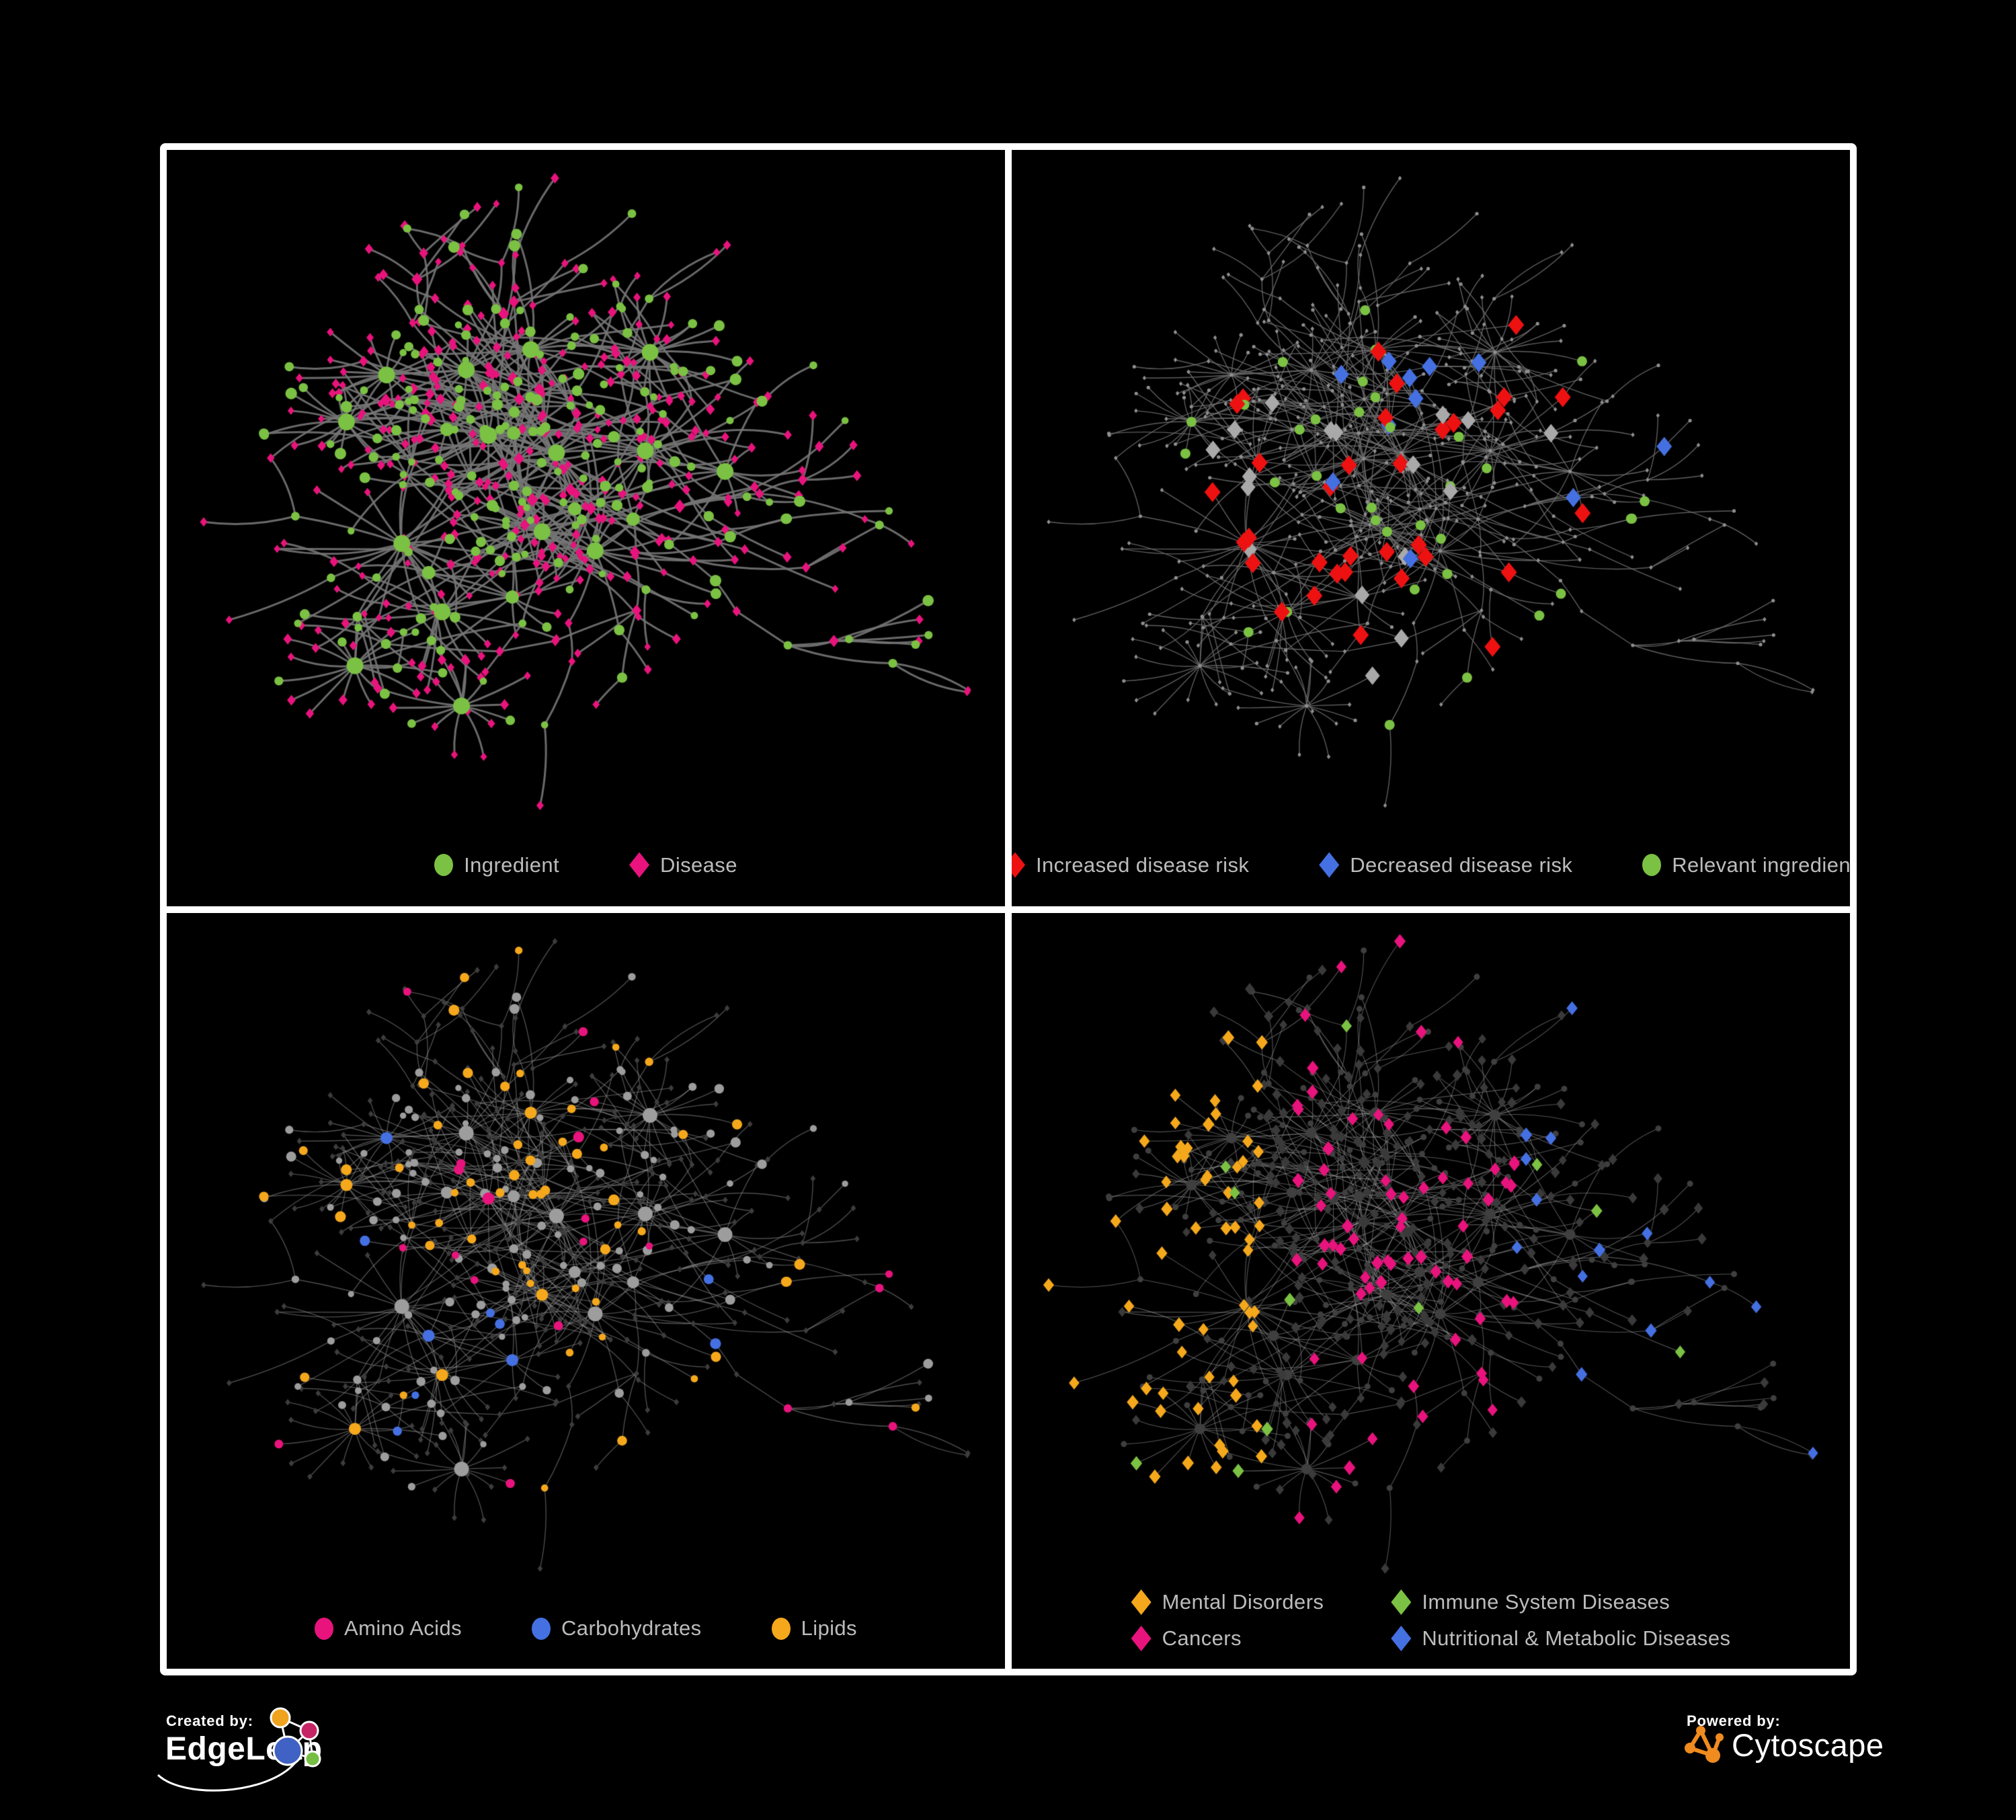  I want to click on legend-item-disease: Disease, so click(683, 865).